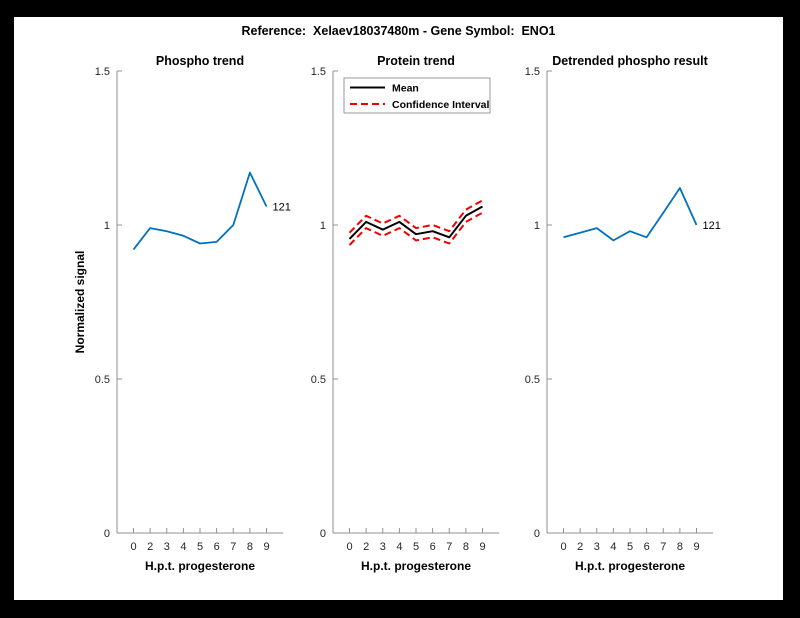 The height and width of the screenshot is (618, 800). Describe the element at coordinates (441, 105) in the screenshot. I see `legend-label: Confidence Interval` at that location.